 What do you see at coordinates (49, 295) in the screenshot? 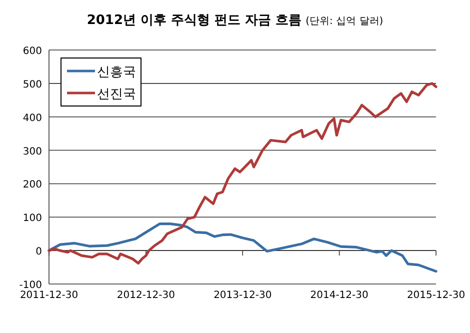
I see `x-tick-label: 2011-12-30` at bounding box center [49, 295].